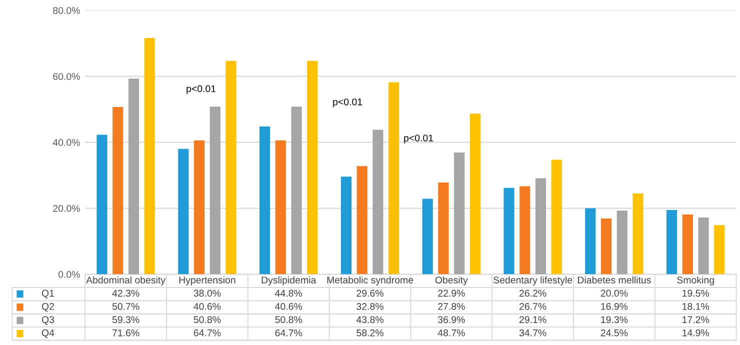 Image resolution: width=740 pixels, height=345 pixels. Describe the element at coordinates (614, 320) in the screenshot. I see `data-label: 19.3%` at that location.